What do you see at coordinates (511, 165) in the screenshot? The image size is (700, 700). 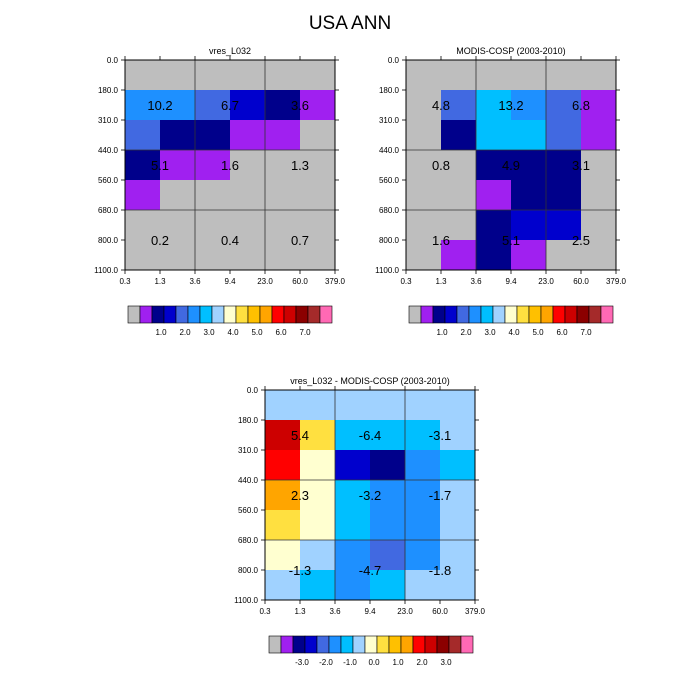 I see `cell-value-label: 4.9` at bounding box center [511, 165].